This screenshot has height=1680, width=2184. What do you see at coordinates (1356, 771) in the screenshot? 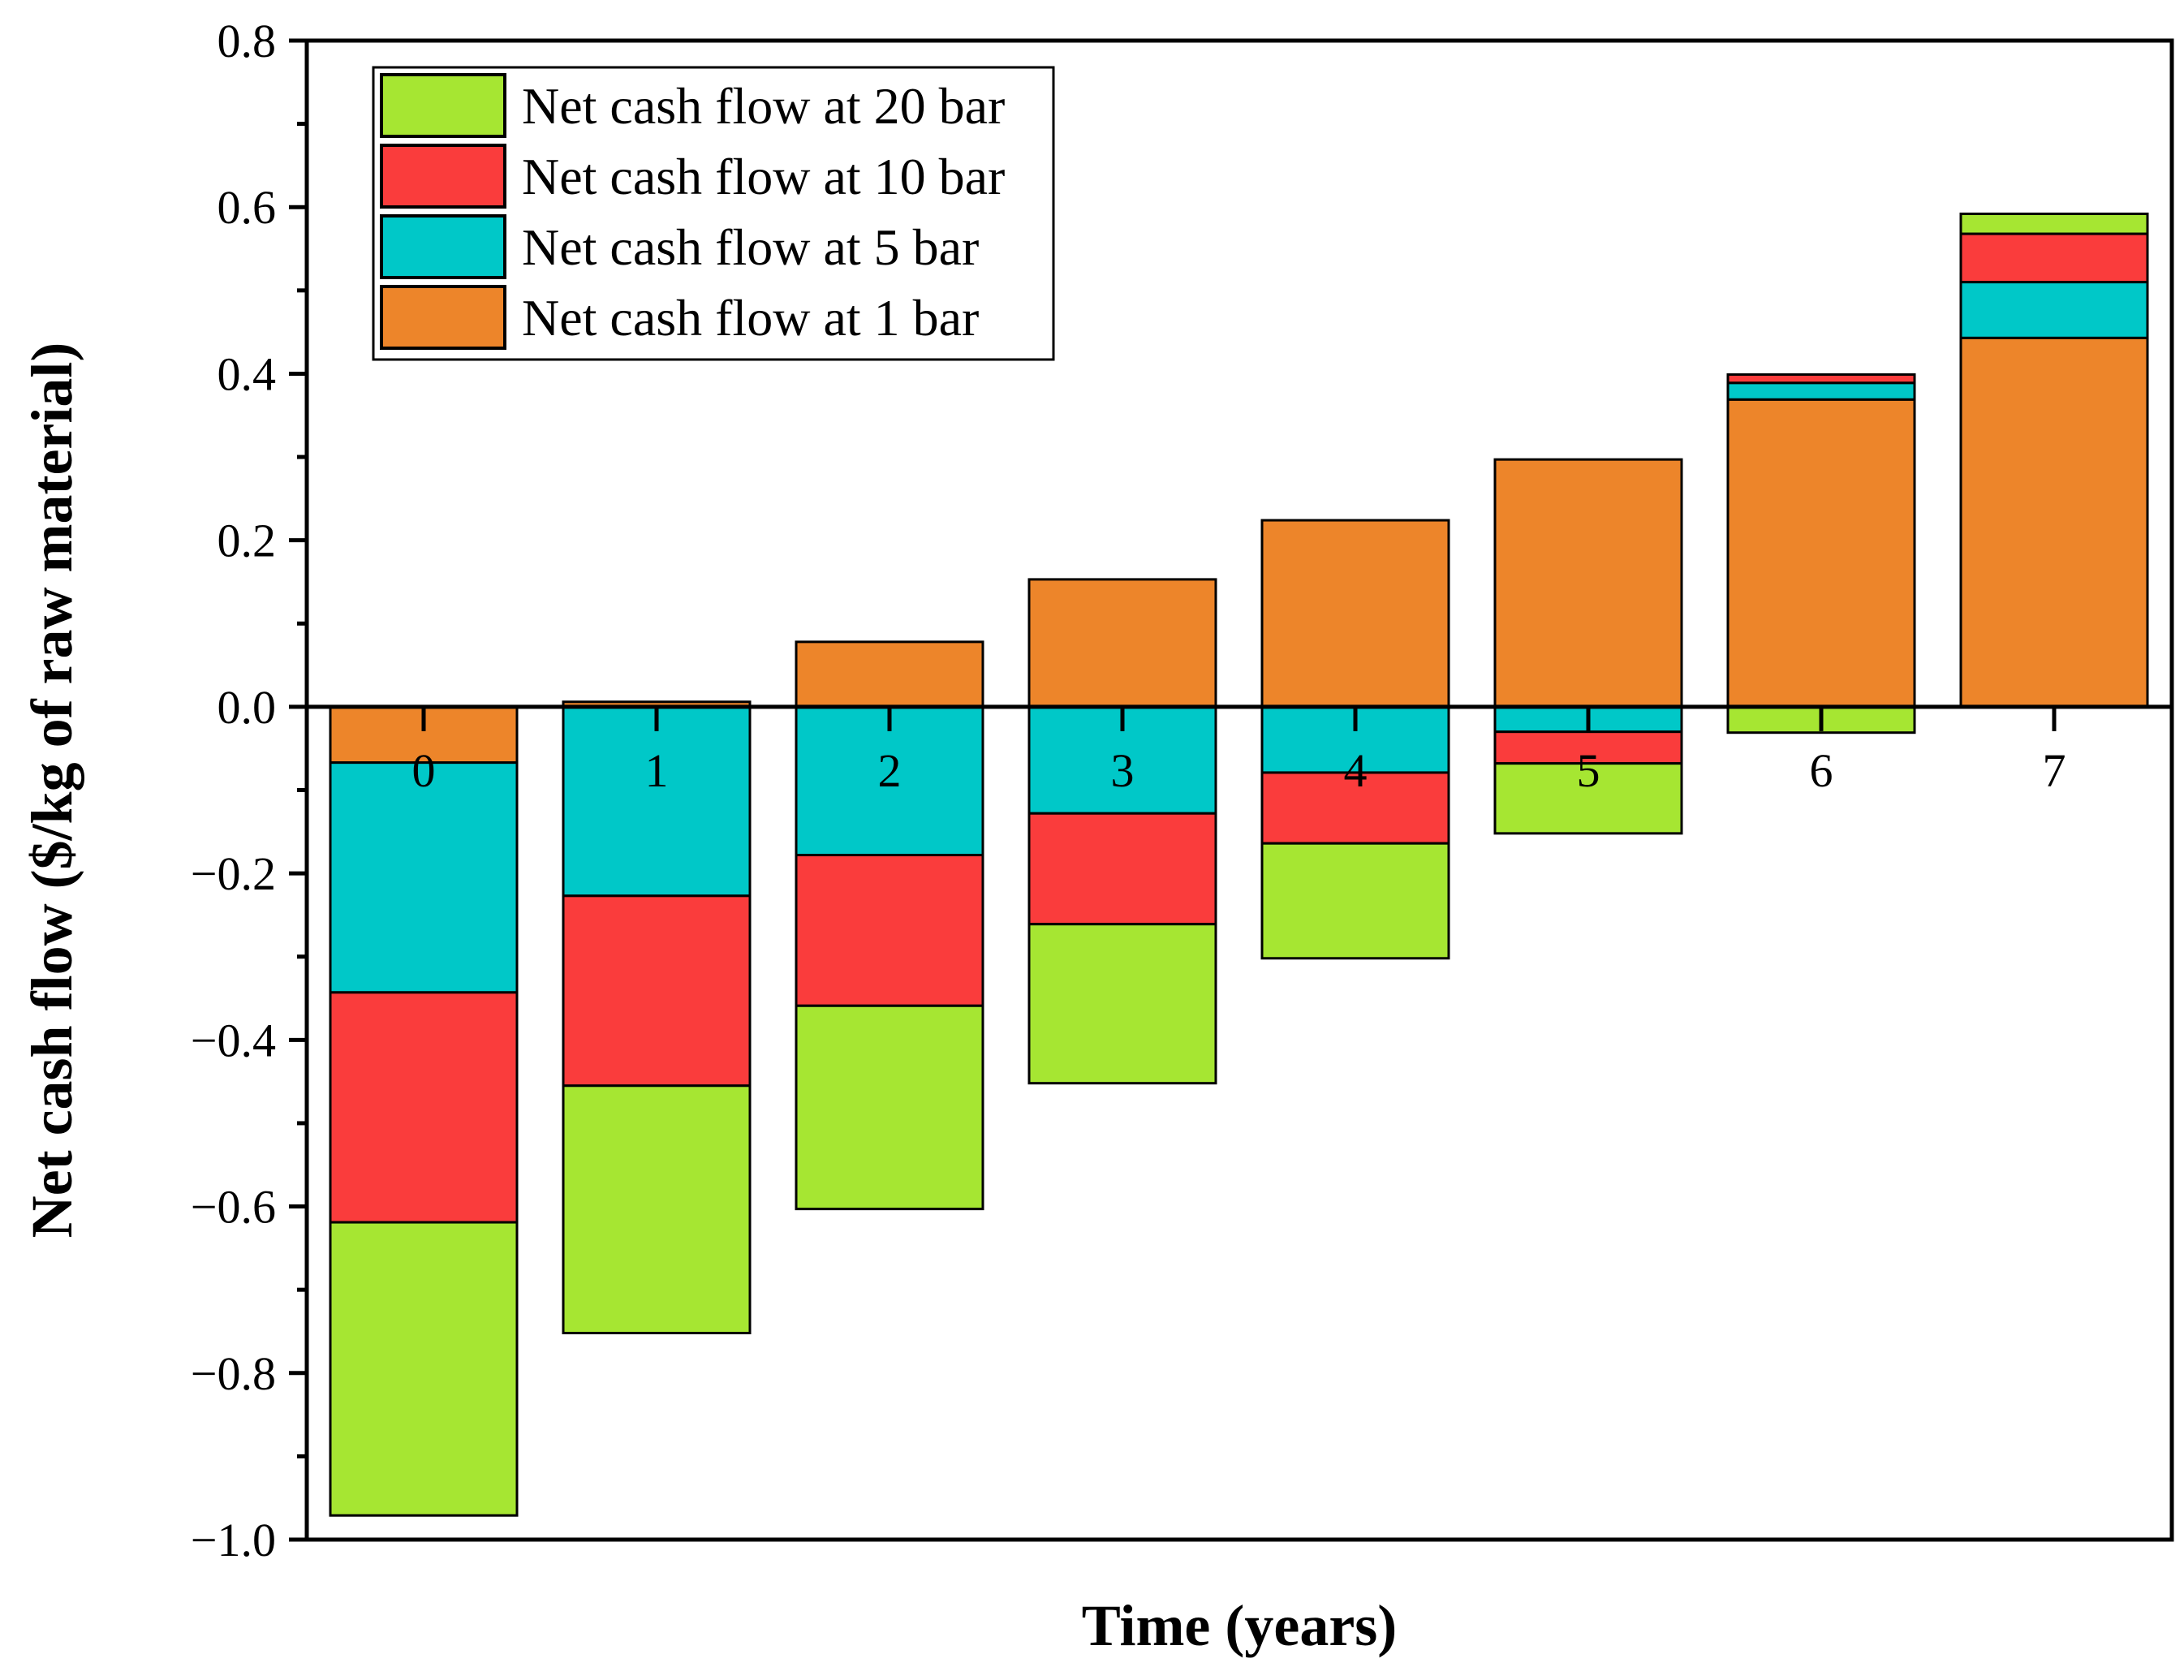
I see `x-tick-label: 4` at bounding box center [1356, 771].